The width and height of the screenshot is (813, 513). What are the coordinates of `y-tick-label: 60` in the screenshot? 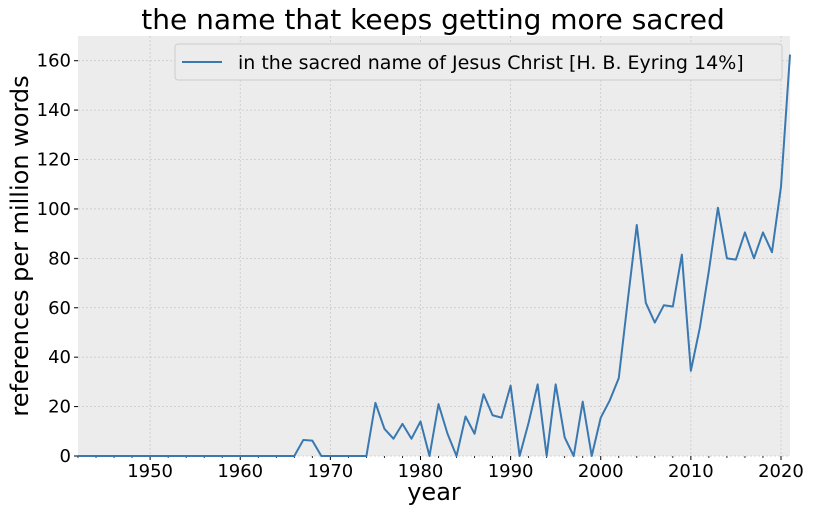 It's located at (59, 308).